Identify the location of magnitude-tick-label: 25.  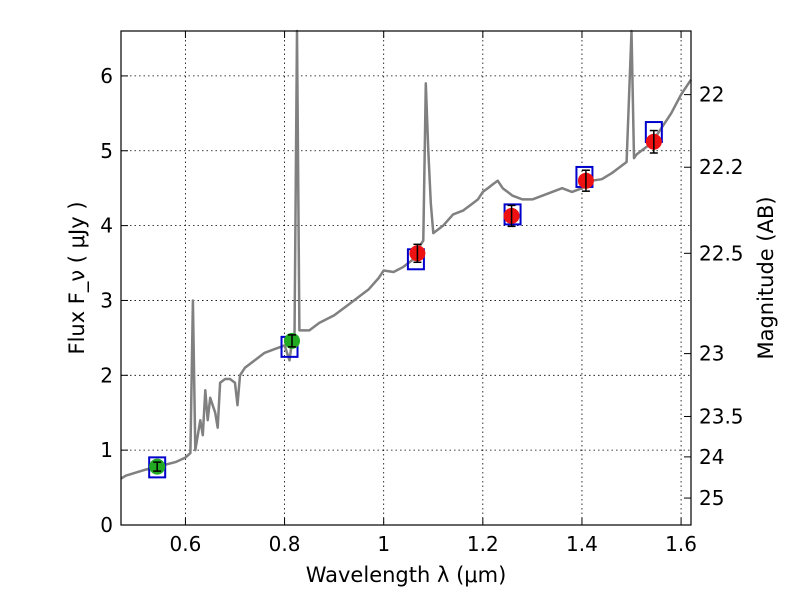
(711, 498).